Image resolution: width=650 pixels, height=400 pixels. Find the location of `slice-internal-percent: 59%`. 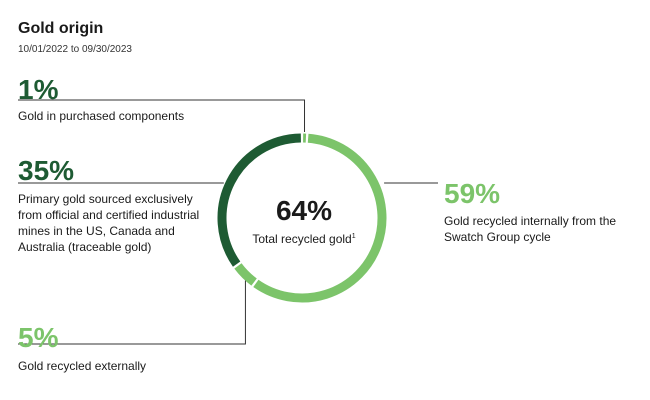

slice-internal-percent: 59% is located at coordinates (472, 193).